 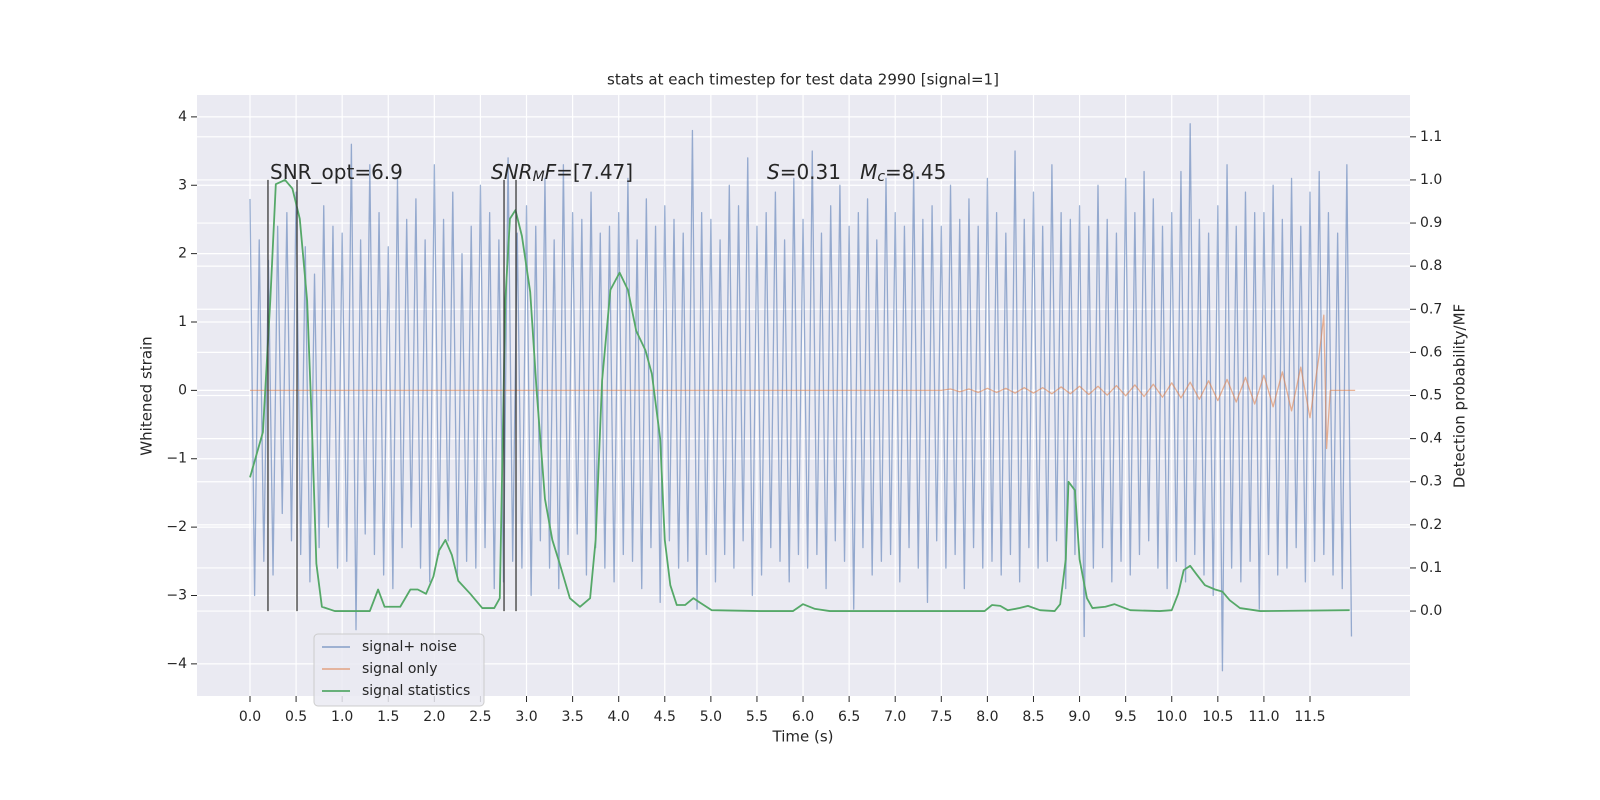 What do you see at coordinates (1431, 352) in the screenshot?
I see `y2-tick-label: 0.6` at bounding box center [1431, 352].